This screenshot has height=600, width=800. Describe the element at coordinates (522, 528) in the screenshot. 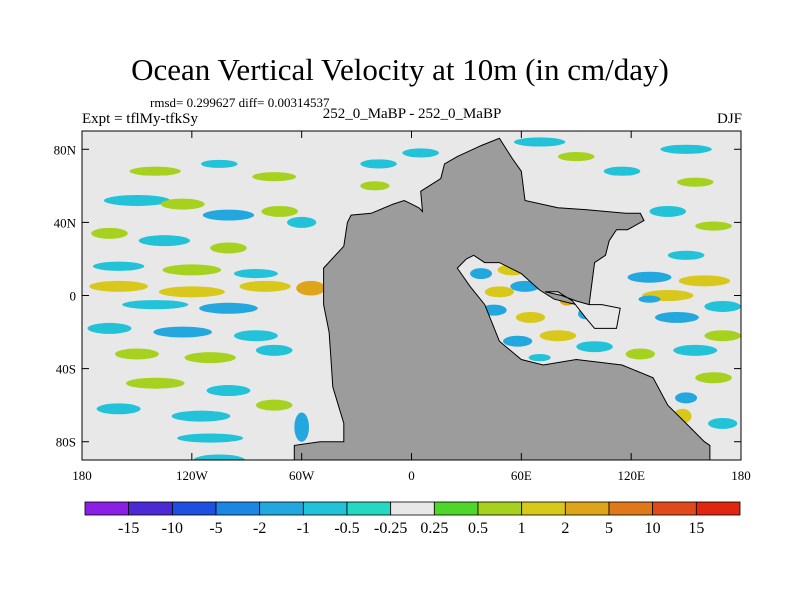

I see `colorbar-label: 1` at that location.